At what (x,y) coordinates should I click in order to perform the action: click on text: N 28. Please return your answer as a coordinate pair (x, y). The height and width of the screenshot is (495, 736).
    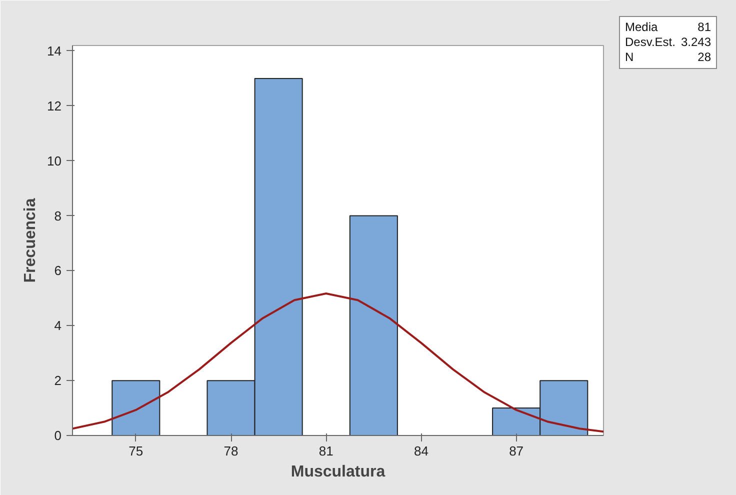
    Looking at the image, I should click on (668, 57).